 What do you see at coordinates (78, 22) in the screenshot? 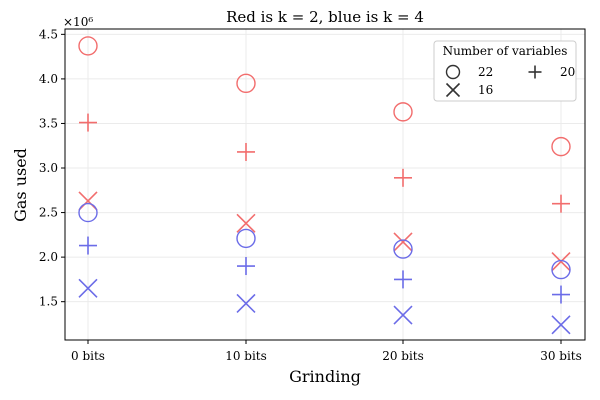
I see `y-axis-multiplier: ×10⁶` at bounding box center [78, 22].